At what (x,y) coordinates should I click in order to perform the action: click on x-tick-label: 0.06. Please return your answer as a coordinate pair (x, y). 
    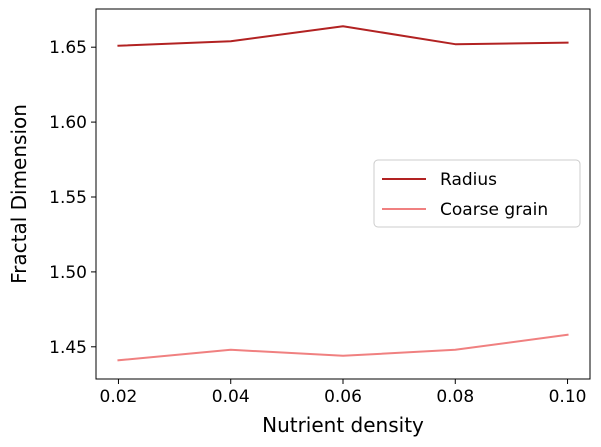
    Looking at the image, I should click on (343, 397).